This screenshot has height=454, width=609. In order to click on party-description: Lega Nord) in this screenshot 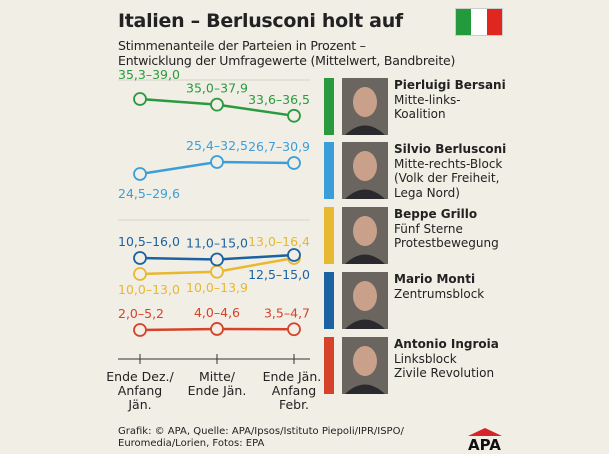, I will do `click(427, 192)`.